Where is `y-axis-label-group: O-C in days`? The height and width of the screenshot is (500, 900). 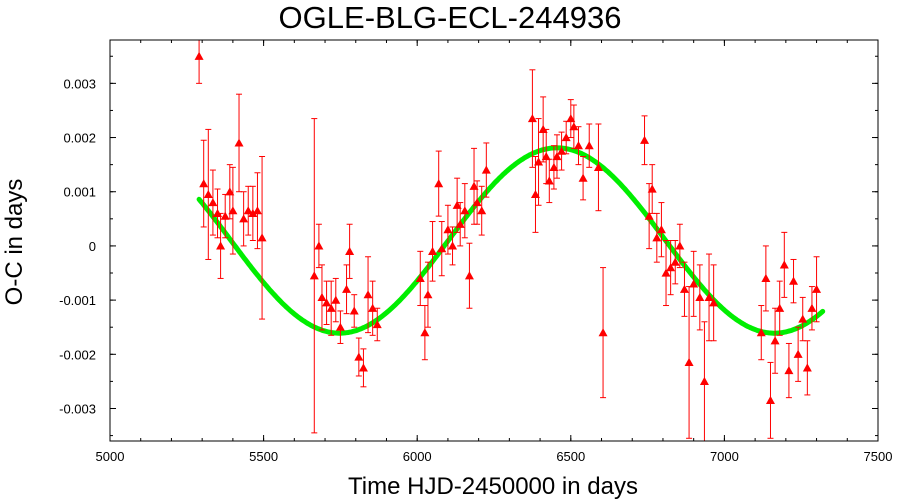 y-axis-label-group: O-C in days is located at coordinates (14, 242).